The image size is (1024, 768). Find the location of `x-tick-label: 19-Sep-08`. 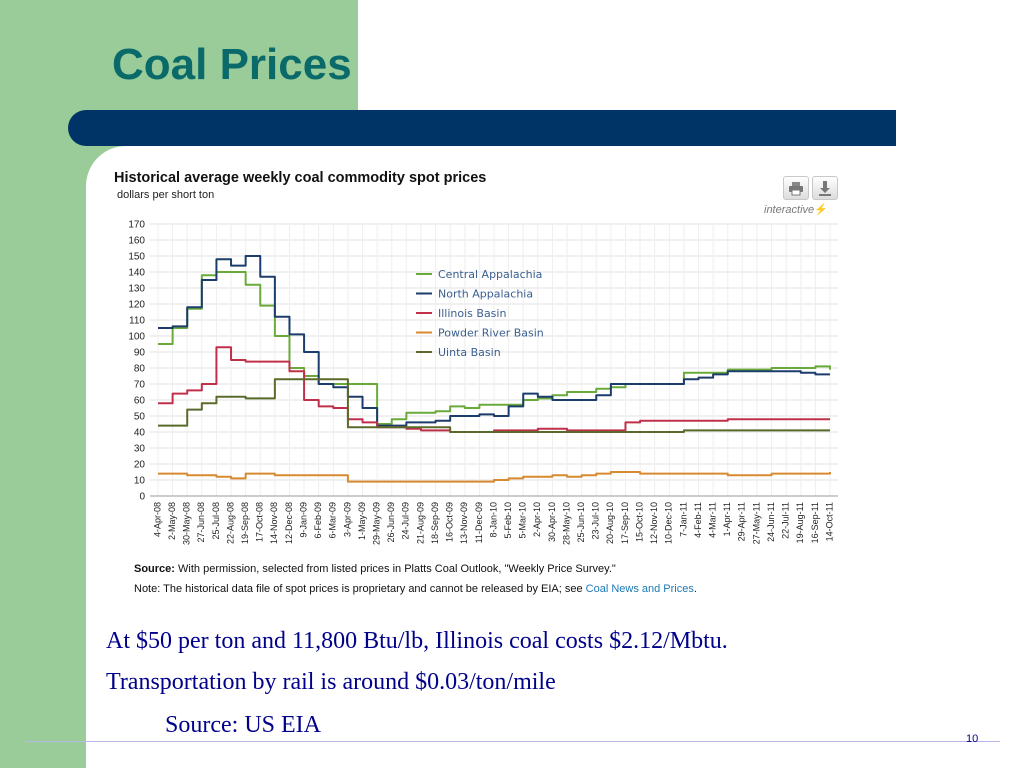

x-tick-label: 19-Sep-08 is located at coordinates (245, 523).